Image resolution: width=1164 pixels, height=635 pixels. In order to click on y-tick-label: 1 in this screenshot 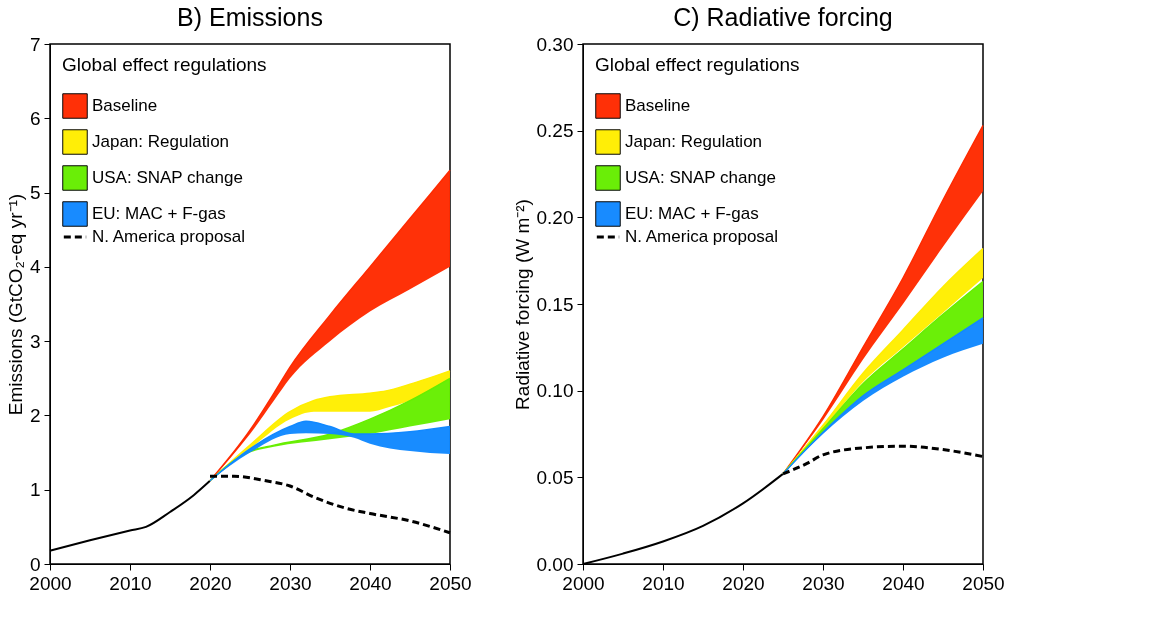, I will do `click(35, 490)`.